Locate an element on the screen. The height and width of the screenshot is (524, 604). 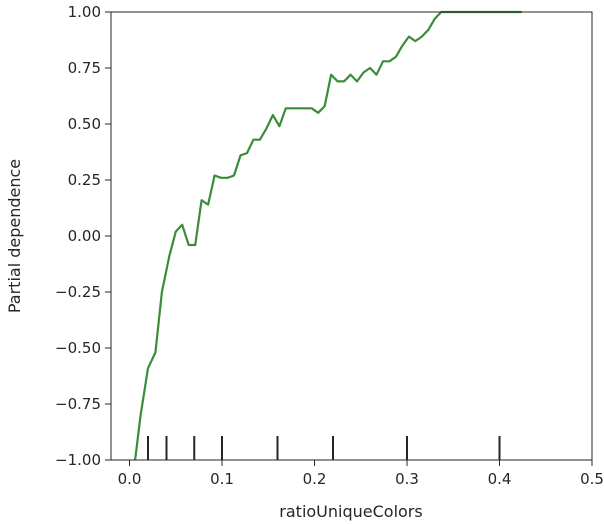
x-tick-label: 0.5 is located at coordinates (592, 479).